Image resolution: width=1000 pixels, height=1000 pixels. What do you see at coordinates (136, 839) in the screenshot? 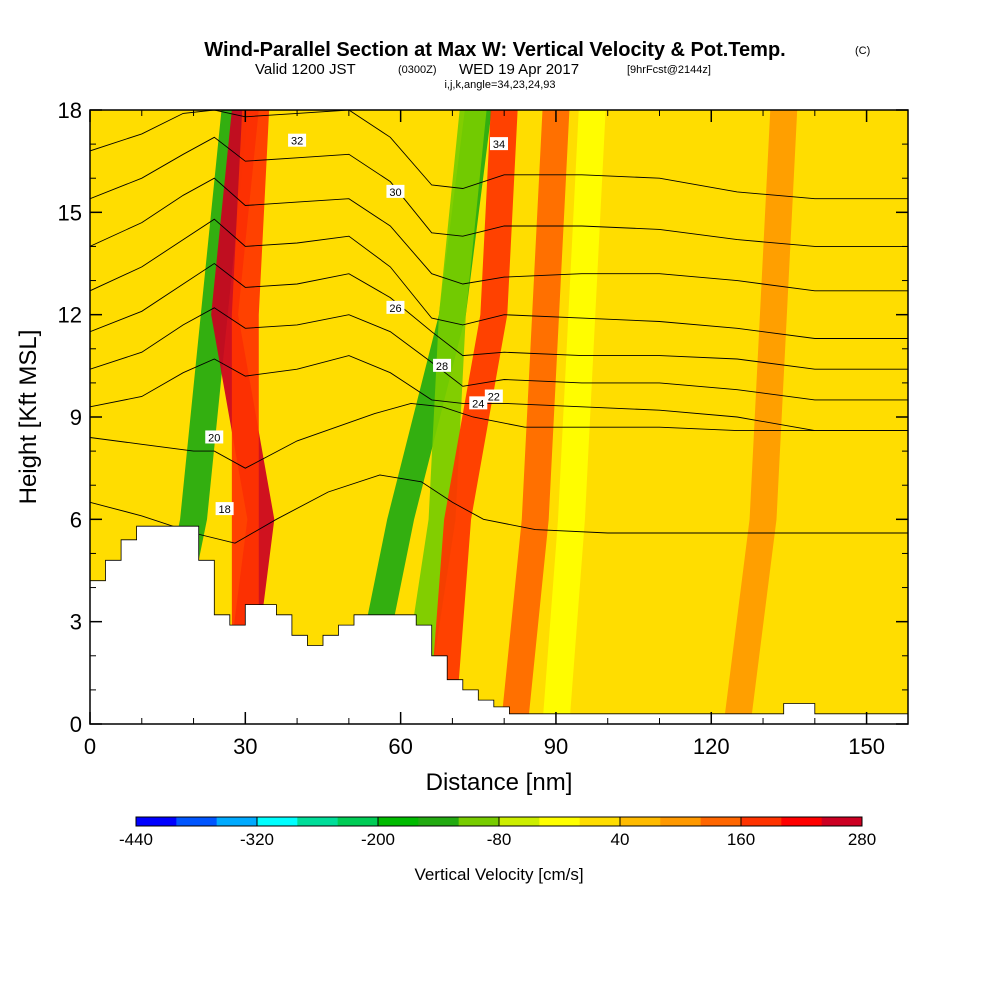
I see `colorbar-label: -440` at bounding box center [136, 839].